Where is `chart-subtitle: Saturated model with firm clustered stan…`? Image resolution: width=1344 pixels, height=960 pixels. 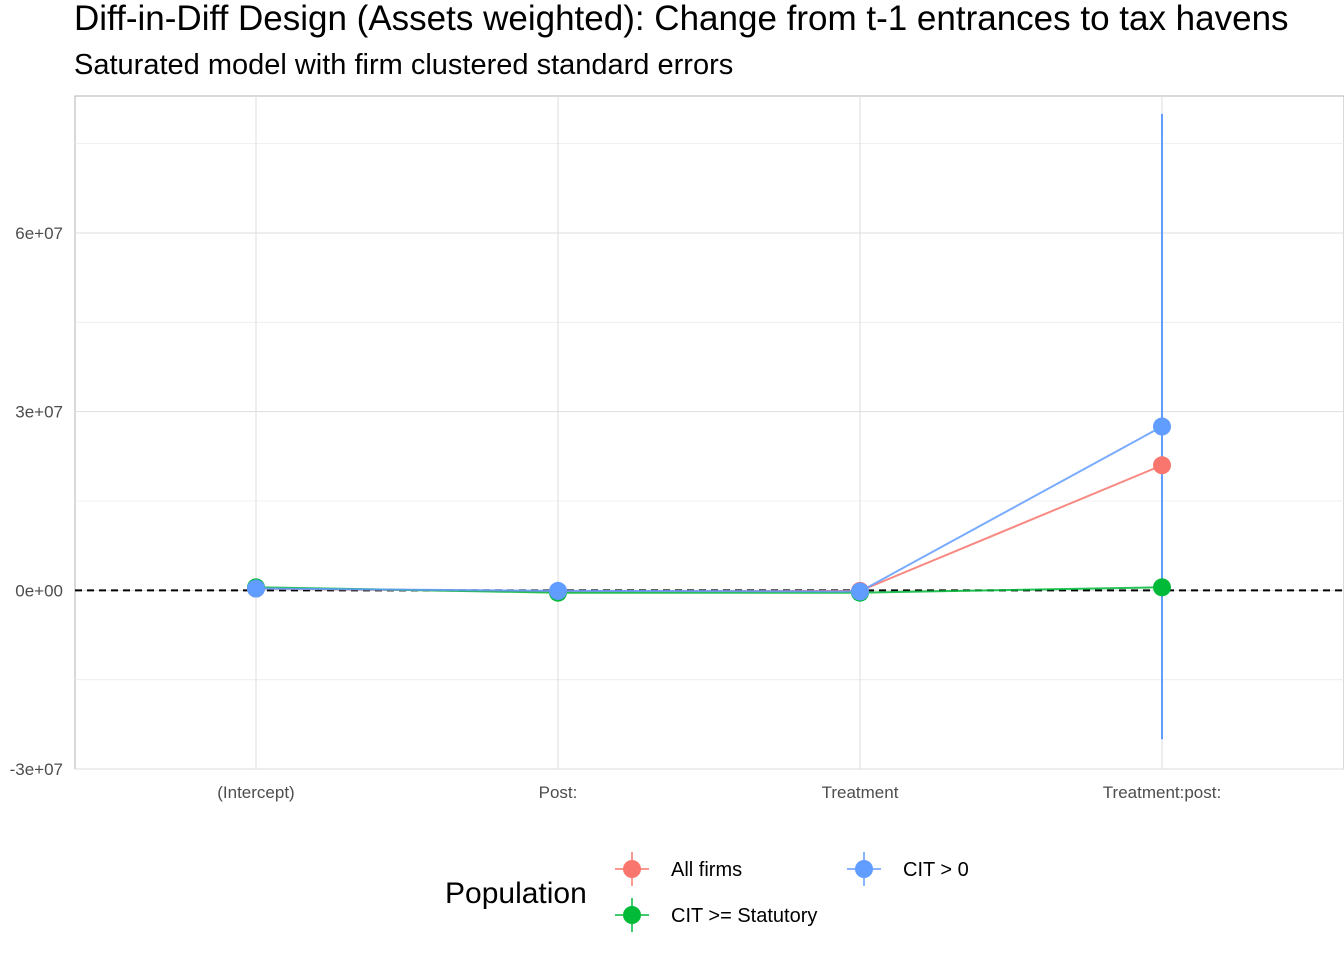
chart-subtitle: Saturated model with firm clustered stan… is located at coordinates (403, 65).